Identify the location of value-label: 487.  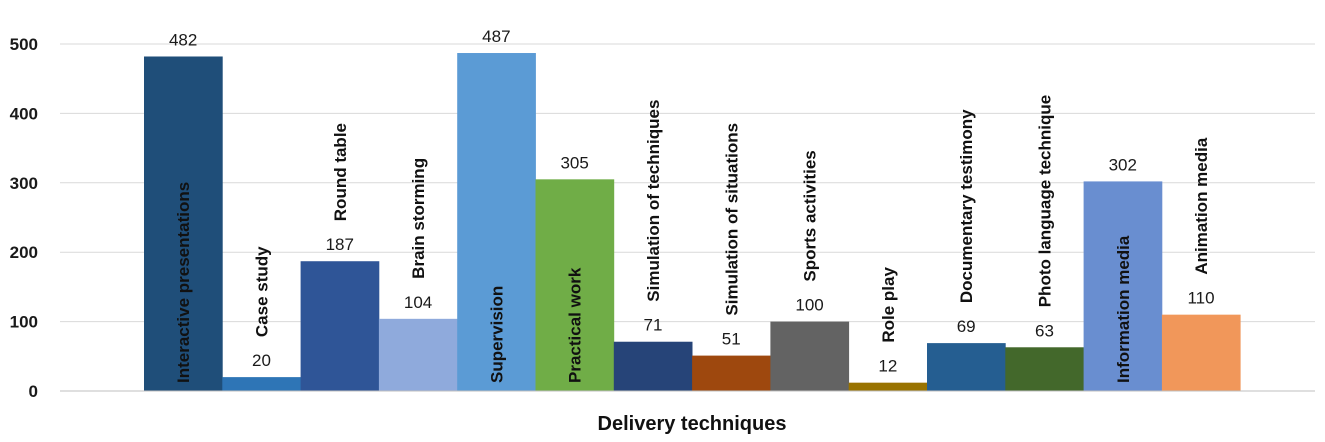
(496, 36).